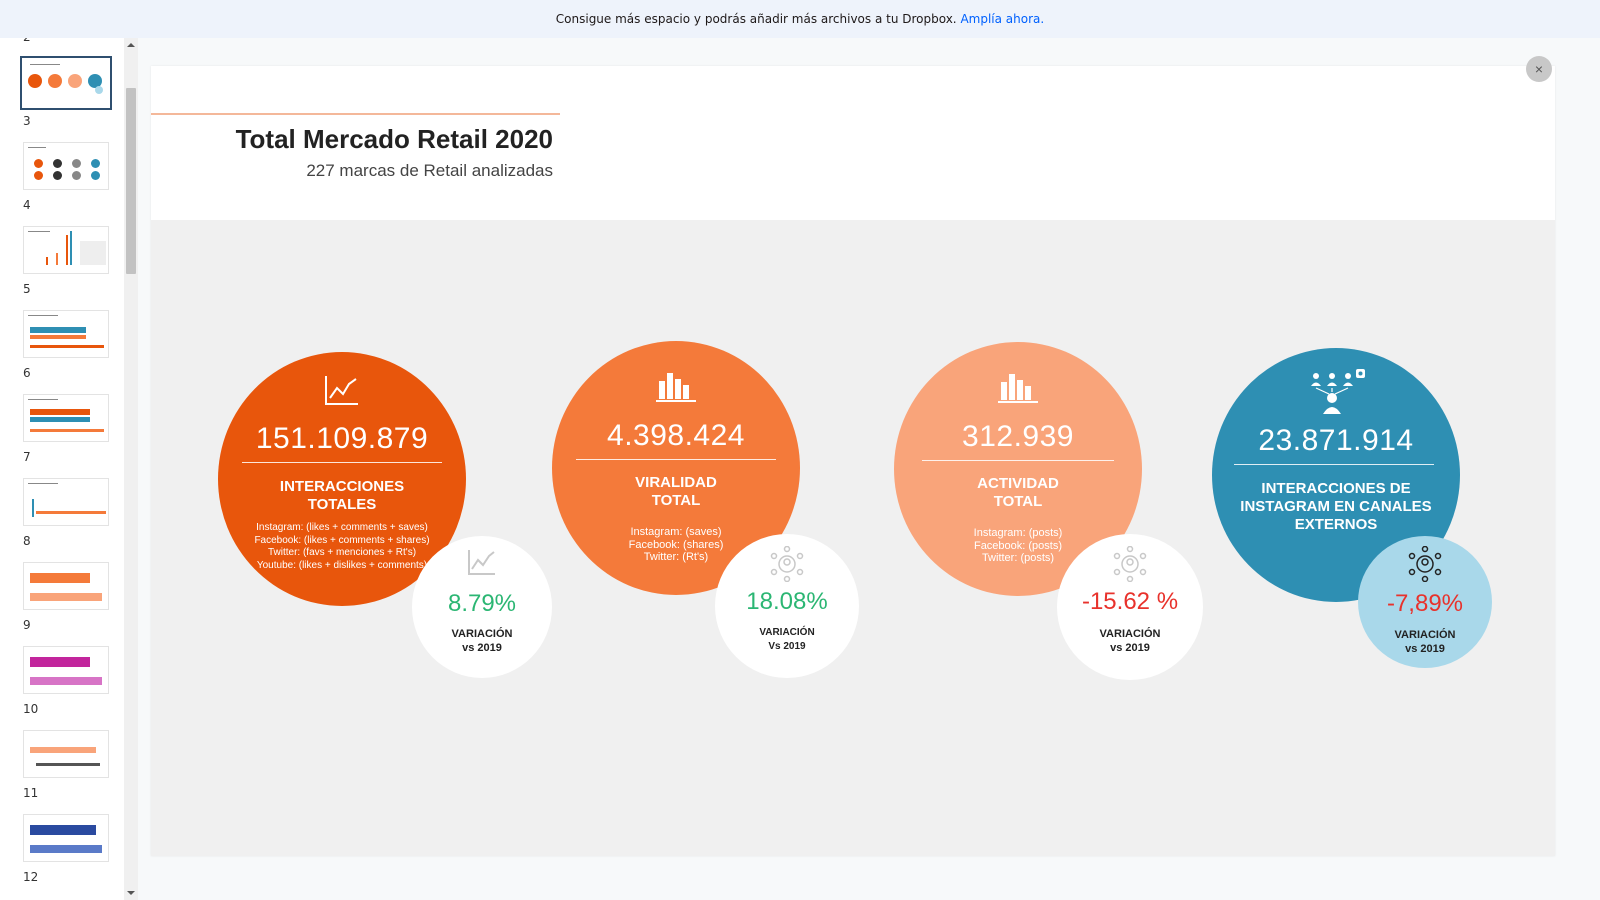 This screenshot has height=900, width=1600. I want to click on variation-label: VARIACIÓN Vs 2019, so click(787, 640).